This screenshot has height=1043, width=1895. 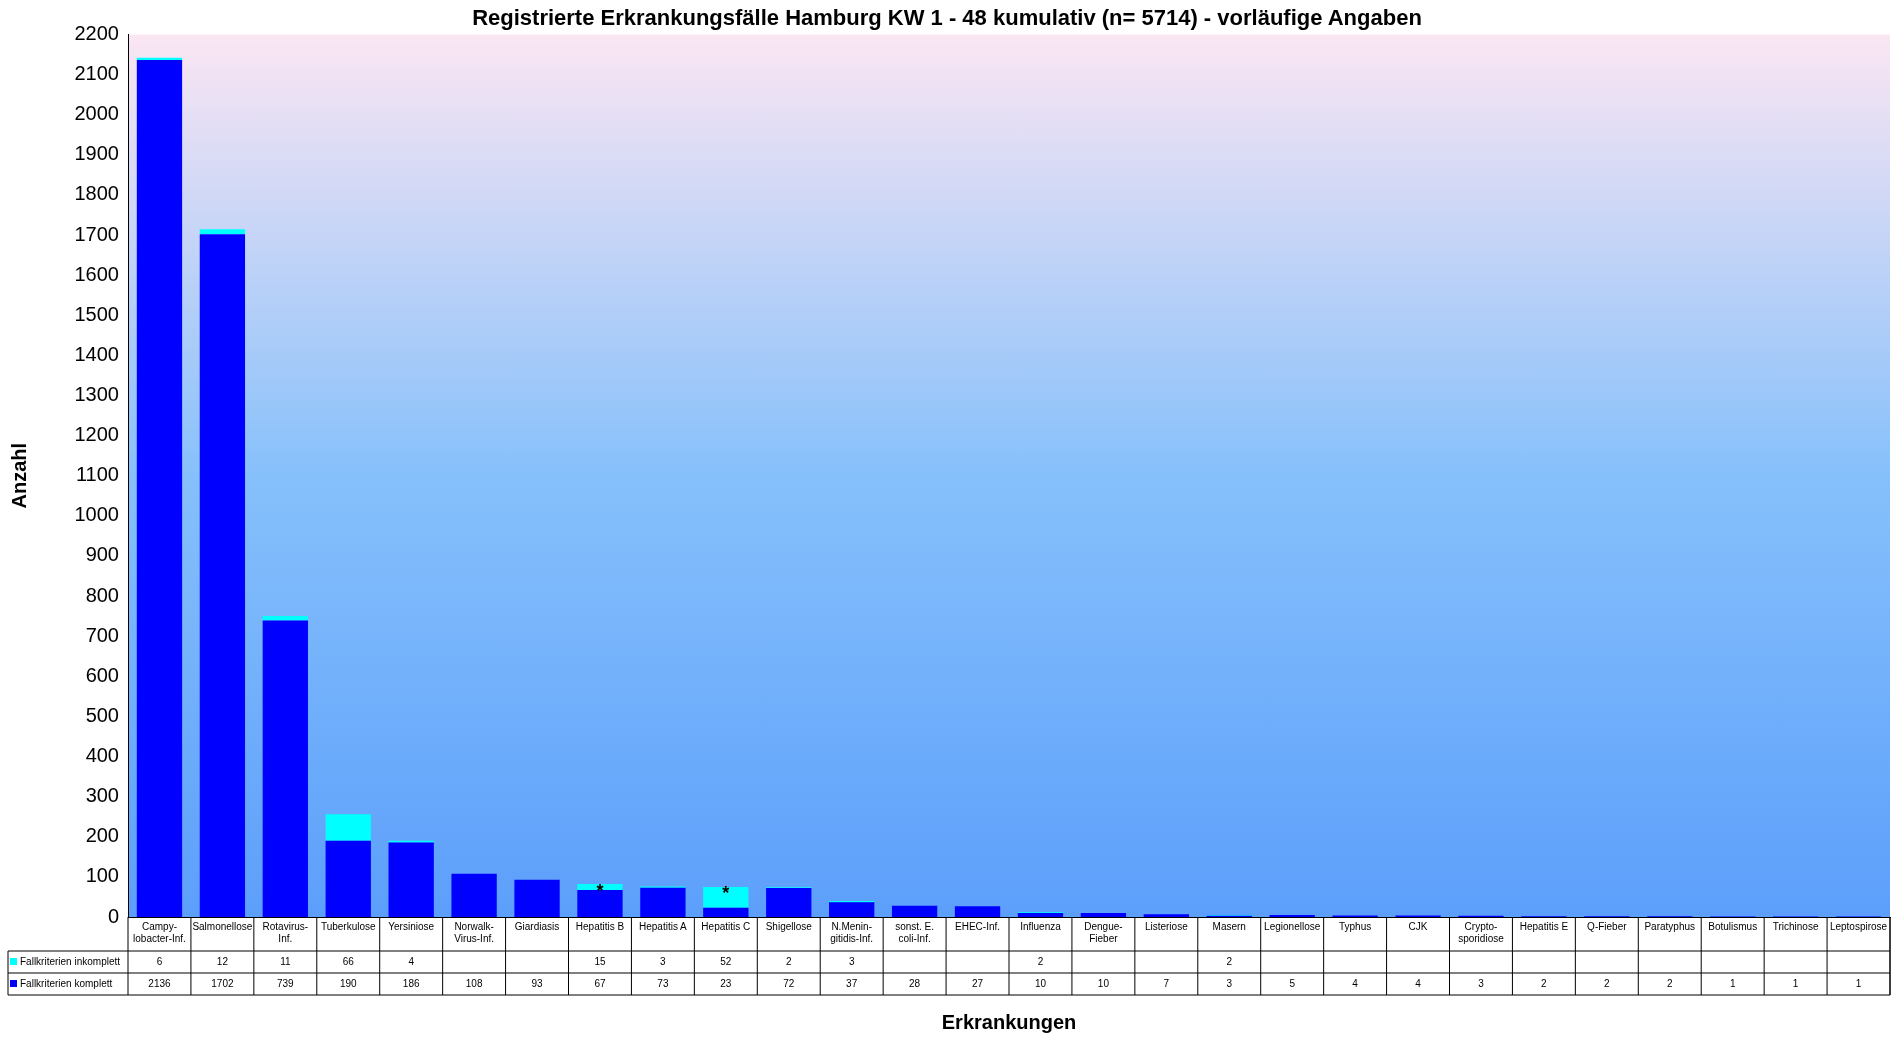 What do you see at coordinates (1733, 926) in the screenshot?
I see `x-tick-label: Botulismus` at bounding box center [1733, 926].